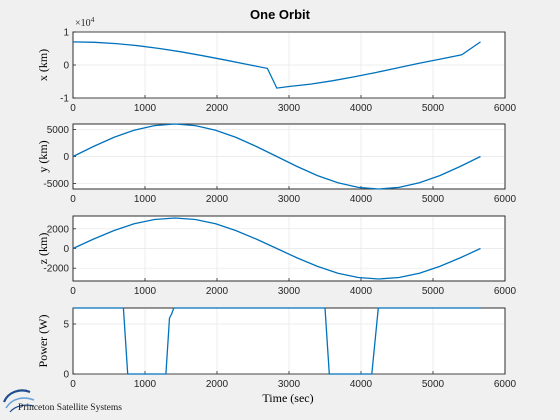  What do you see at coordinates (43, 249) in the screenshot?
I see `y-axis-label: z (km)` at bounding box center [43, 249].